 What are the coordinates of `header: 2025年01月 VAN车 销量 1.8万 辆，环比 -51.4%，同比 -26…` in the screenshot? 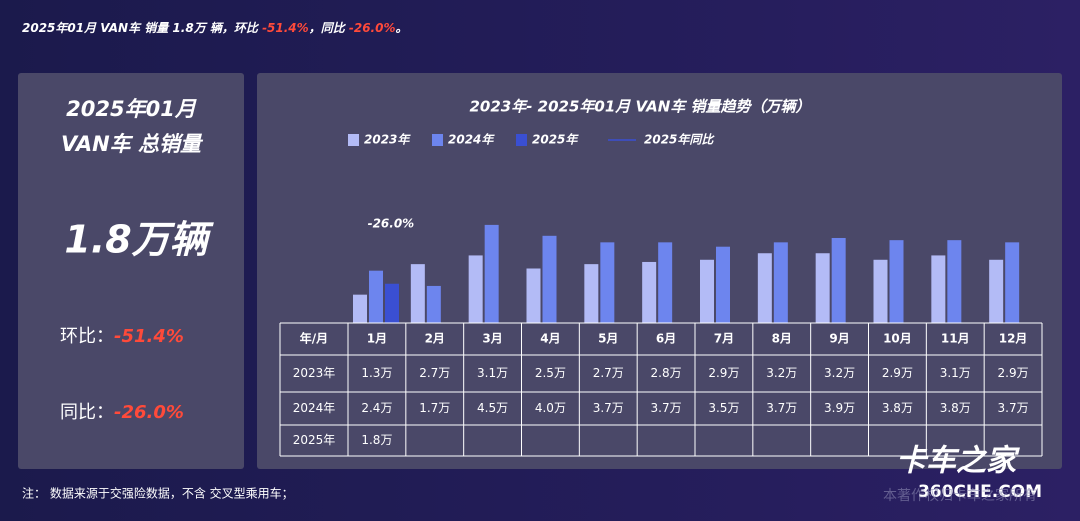 It's located at (215, 28).